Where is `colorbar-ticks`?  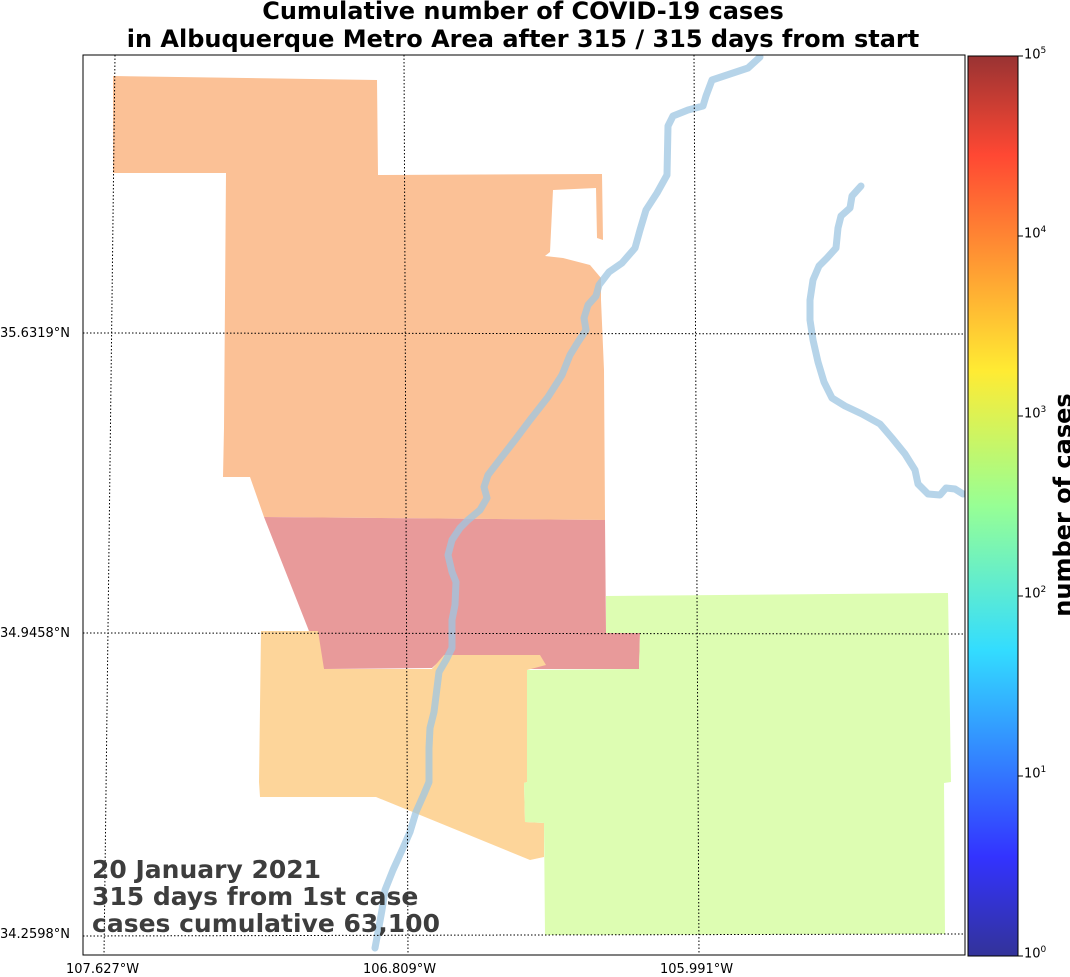 colorbar-ticks is located at coordinates (1020, 506).